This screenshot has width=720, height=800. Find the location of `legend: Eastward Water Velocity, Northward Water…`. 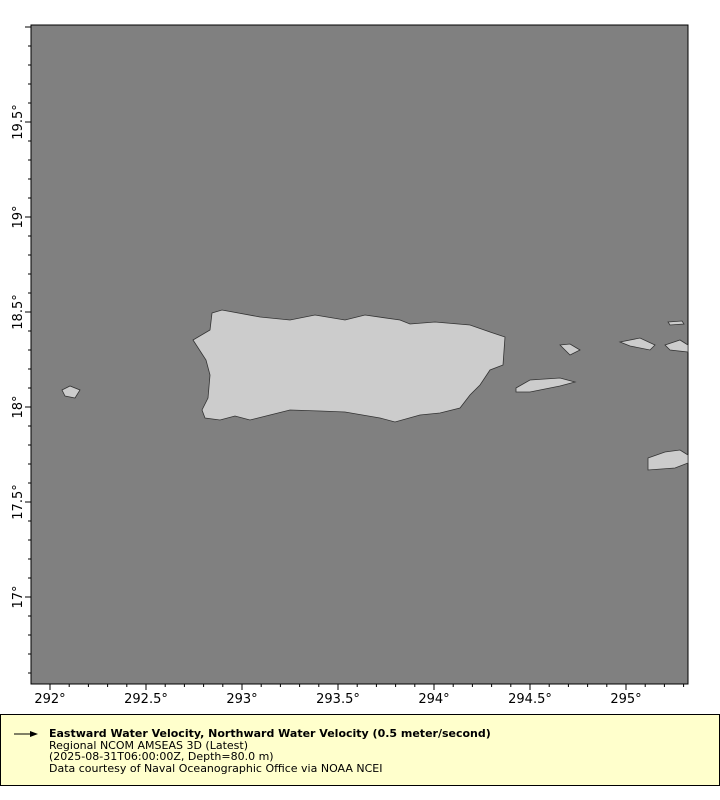

legend: Eastward Water Velocity, Northward Water… is located at coordinates (360, 750).